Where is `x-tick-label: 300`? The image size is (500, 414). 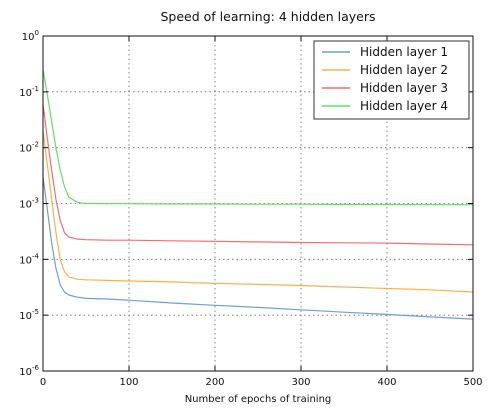 x-tick-label: 300 is located at coordinates (300, 382).